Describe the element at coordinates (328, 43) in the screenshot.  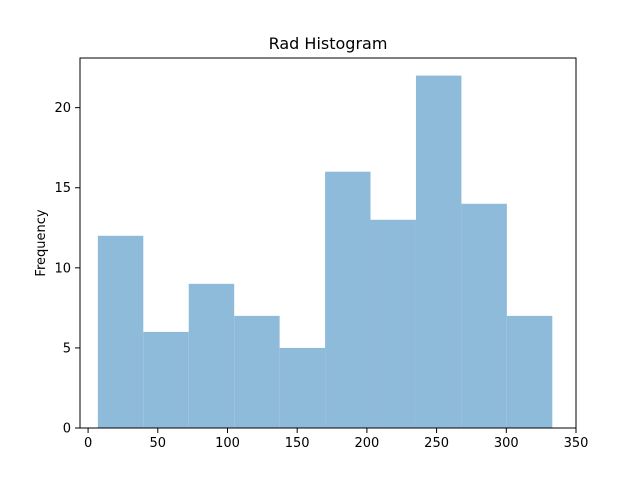
I see `chart-title: Rad Histogram` at that location.